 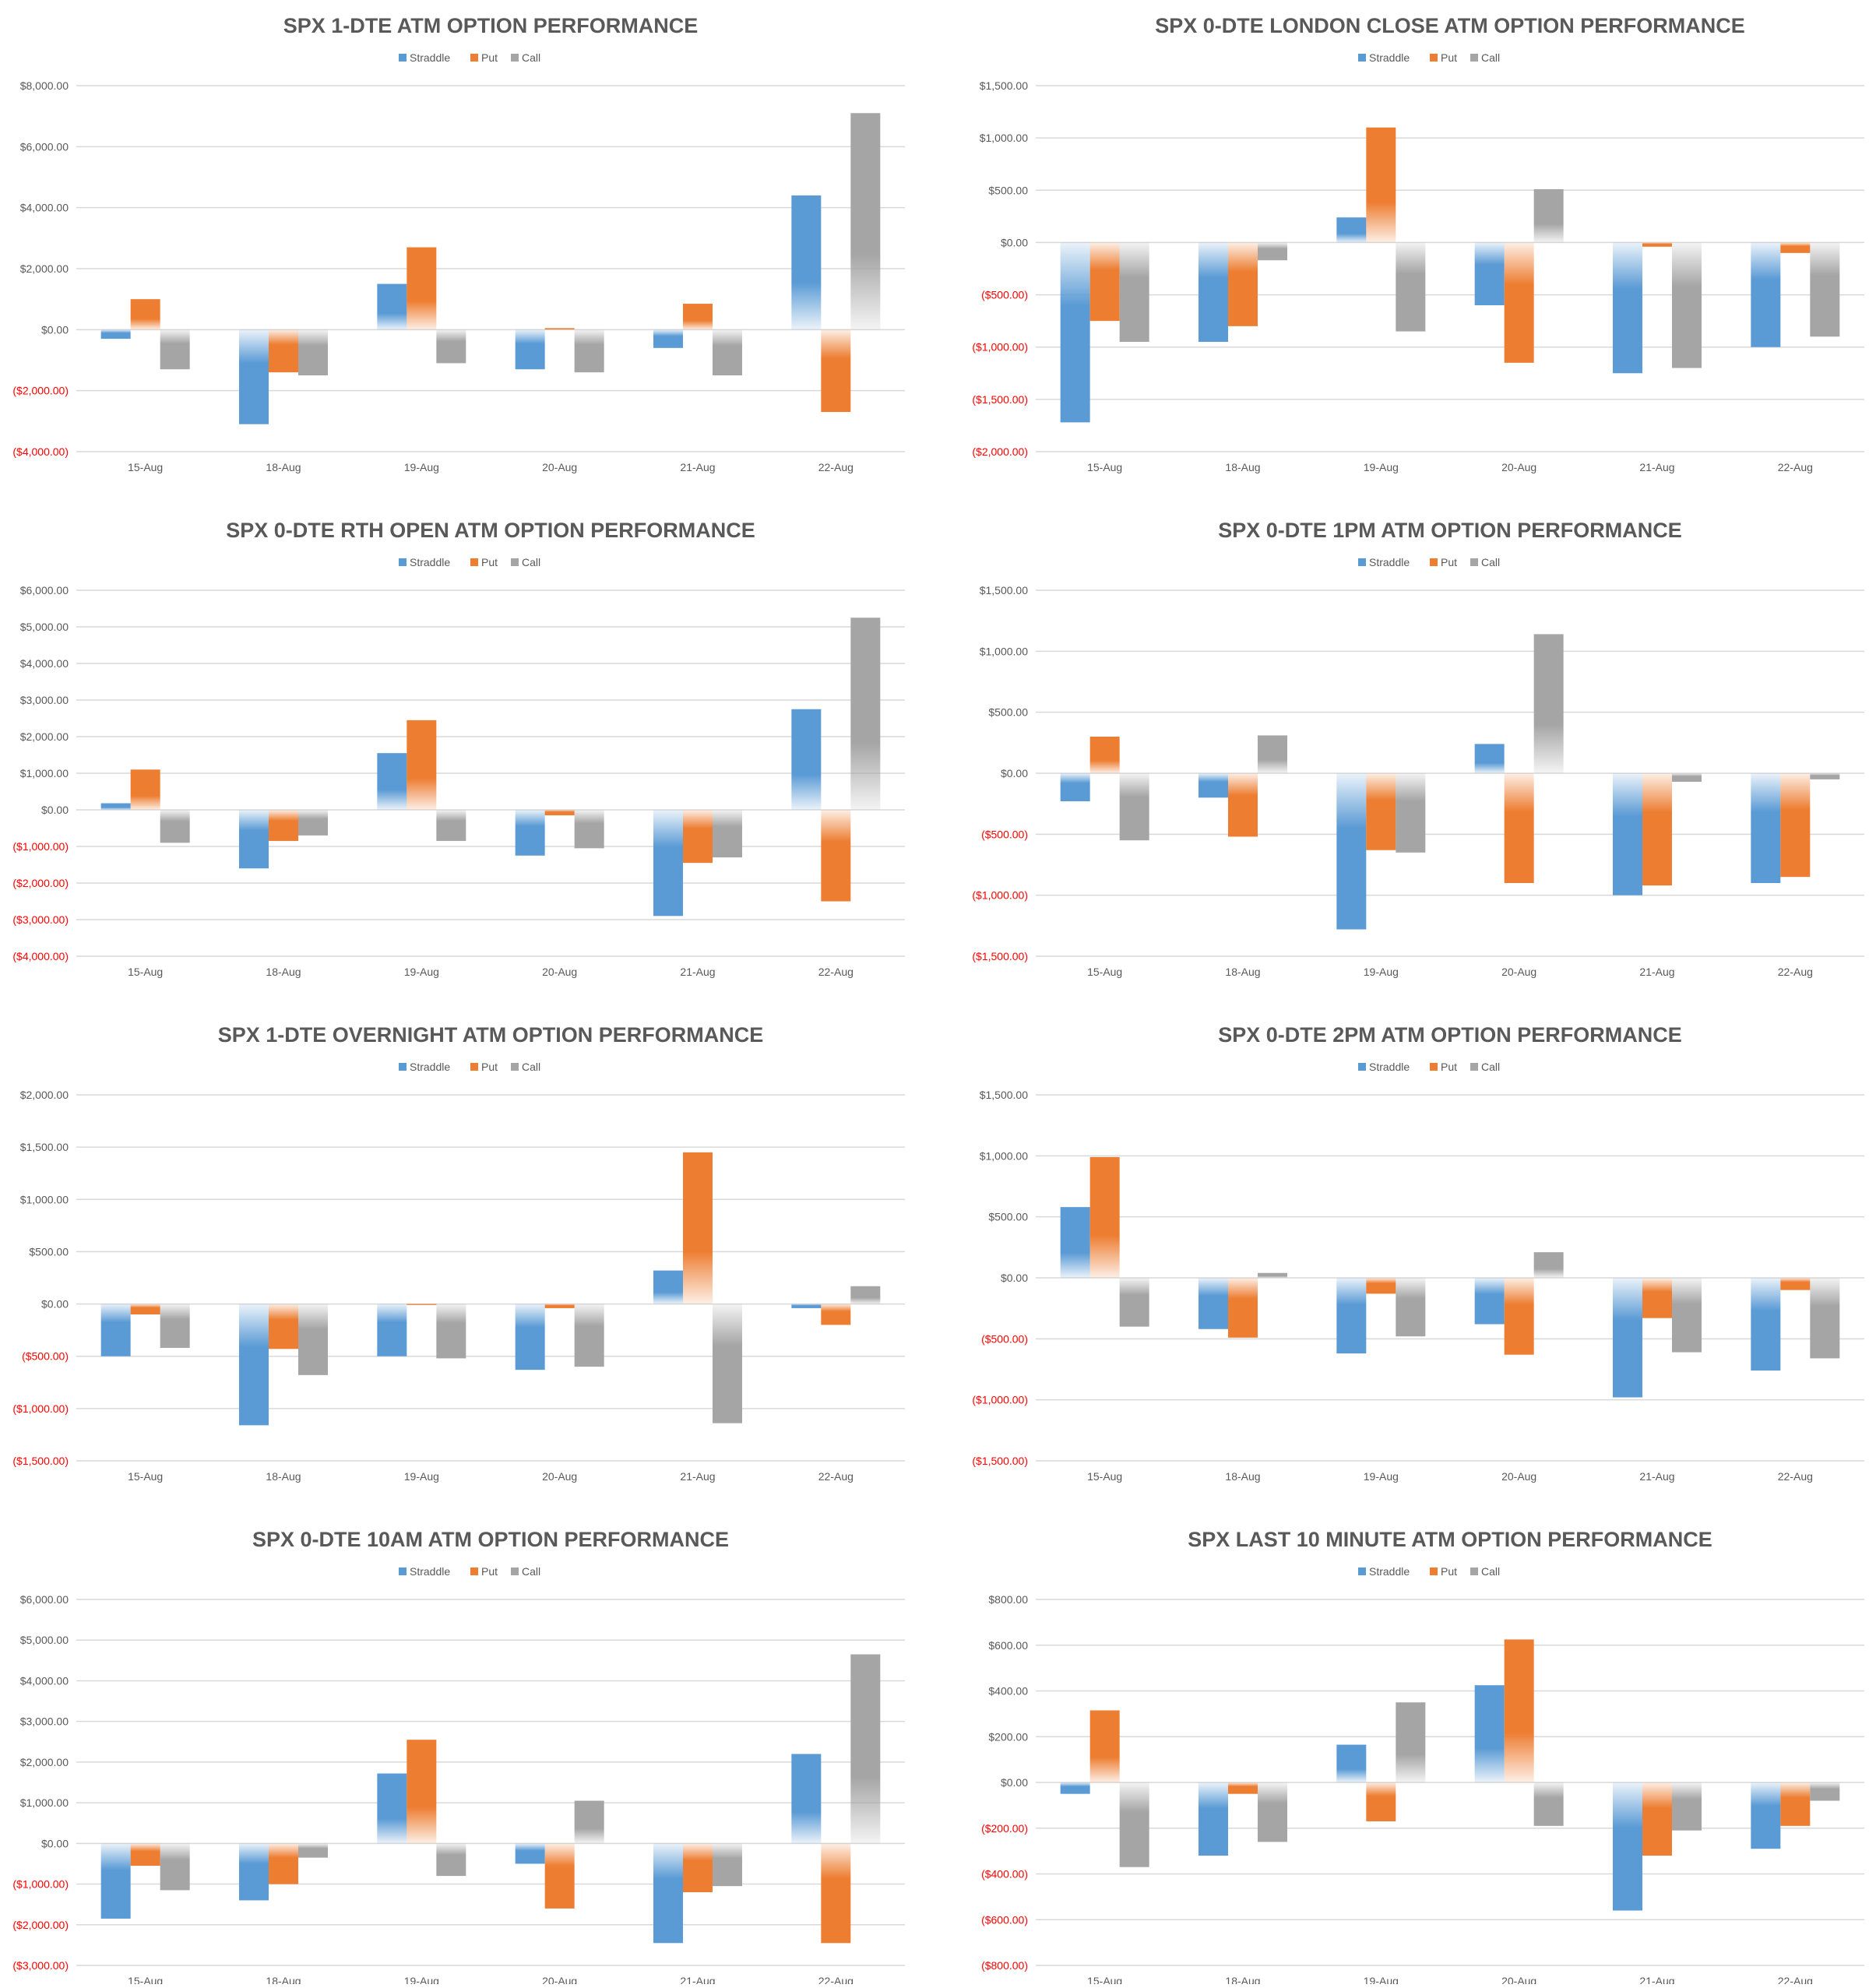 I want to click on y-tick-label: $500.00, so click(x=49, y=1251).